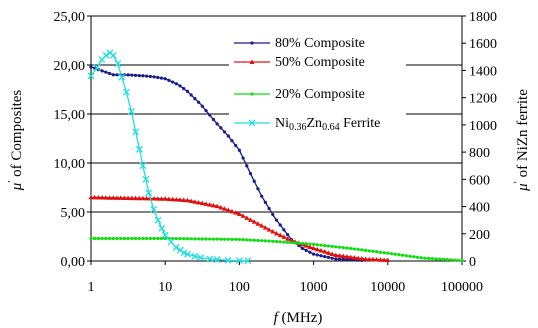 This screenshot has width=538, height=328. What do you see at coordinates (479, 208) in the screenshot?
I see `y-right-tick-label: 400` at bounding box center [479, 208].